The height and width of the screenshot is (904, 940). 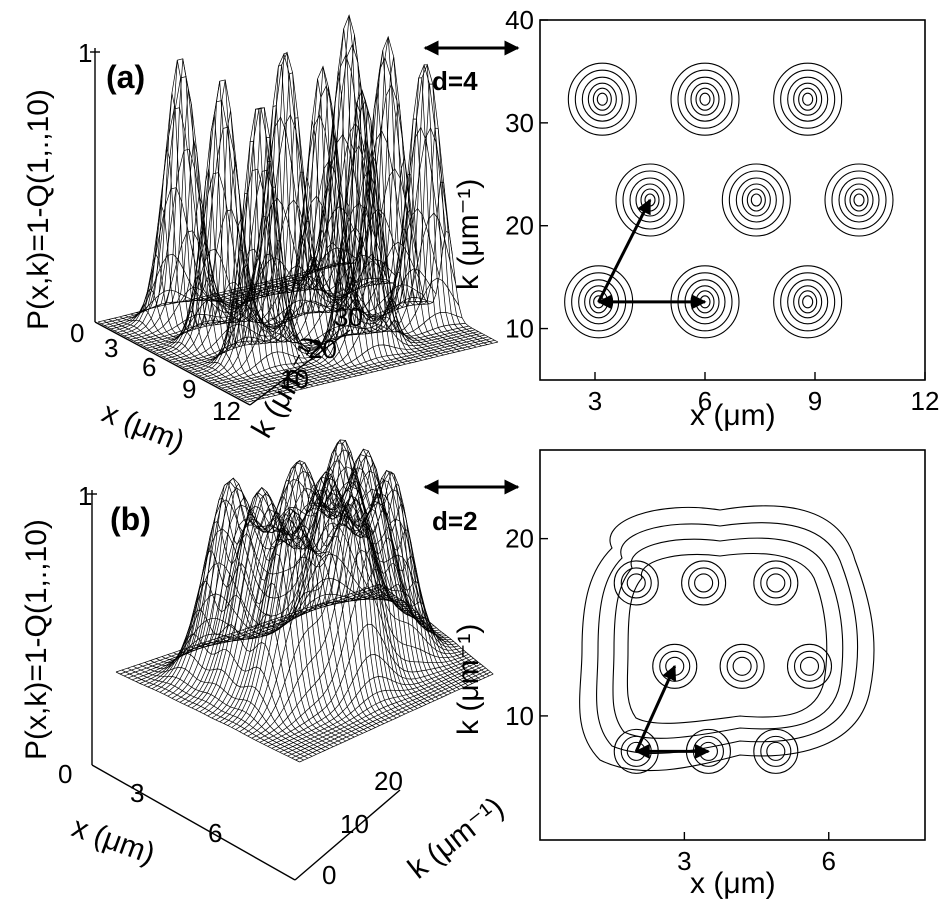 I want to click on contour-b-x-label: x (μm), so click(x=733, y=883).